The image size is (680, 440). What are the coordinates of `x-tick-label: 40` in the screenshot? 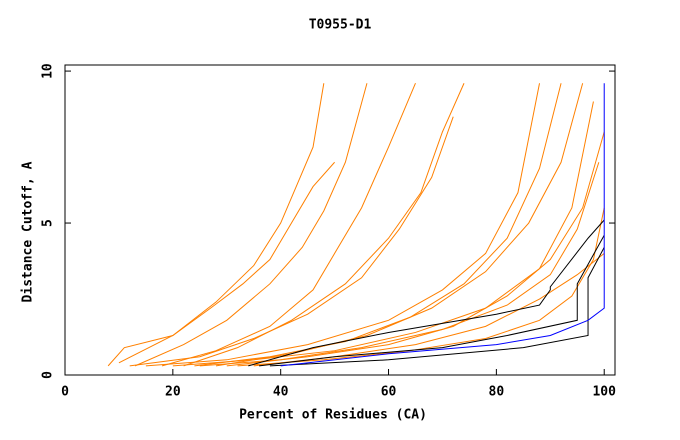 It's located at (281, 392).